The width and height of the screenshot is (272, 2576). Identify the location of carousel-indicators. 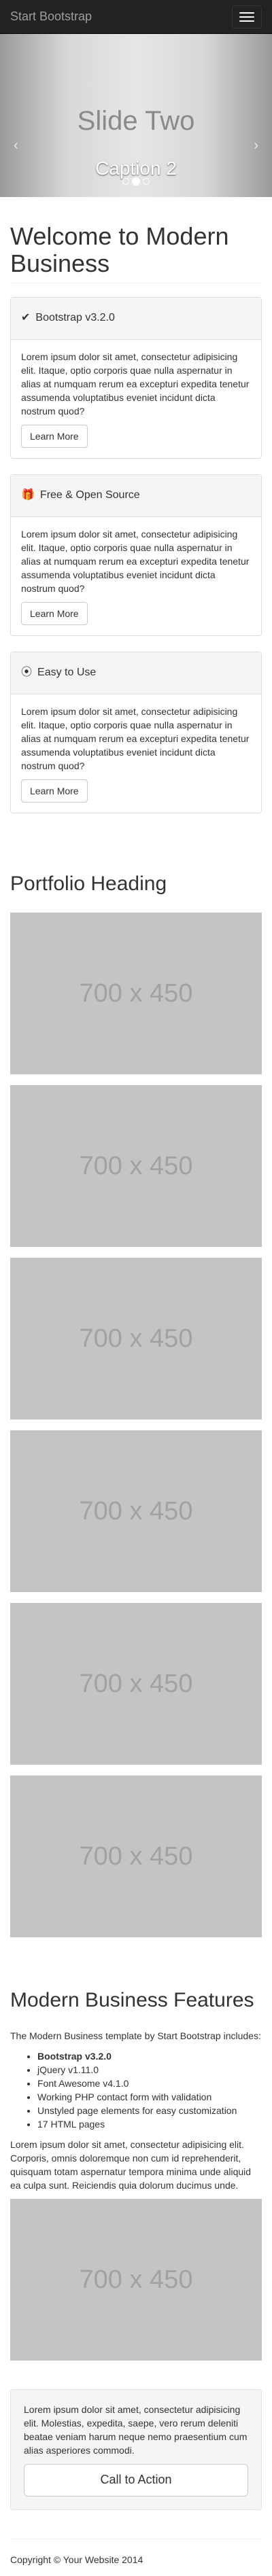
(136, 181).